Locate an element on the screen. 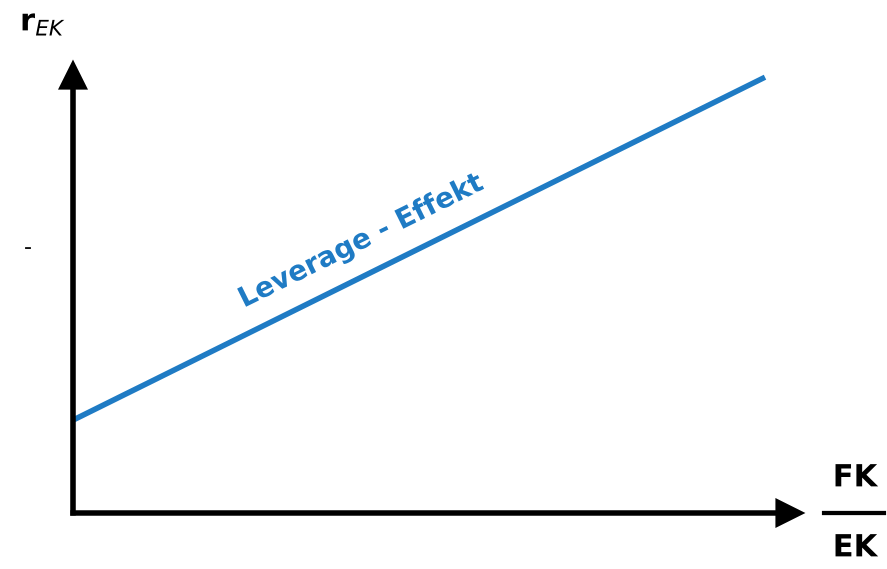  y-axis-title: r$_{EK}$ is located at coordinates (43, 24).